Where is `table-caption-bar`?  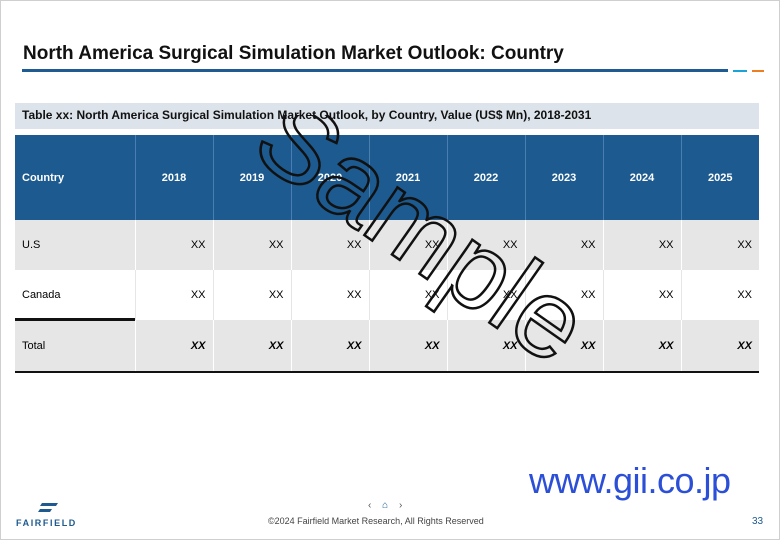 table-caption-bar is located at coordinates (387, 116).